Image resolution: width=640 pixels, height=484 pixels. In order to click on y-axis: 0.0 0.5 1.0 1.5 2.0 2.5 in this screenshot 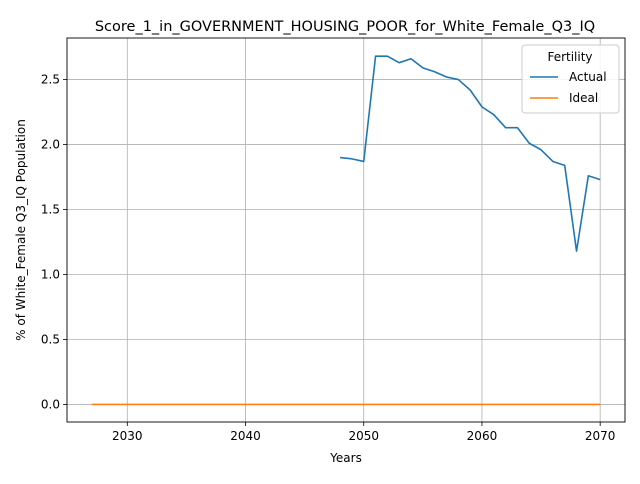, I will do `click(54, 242)`.